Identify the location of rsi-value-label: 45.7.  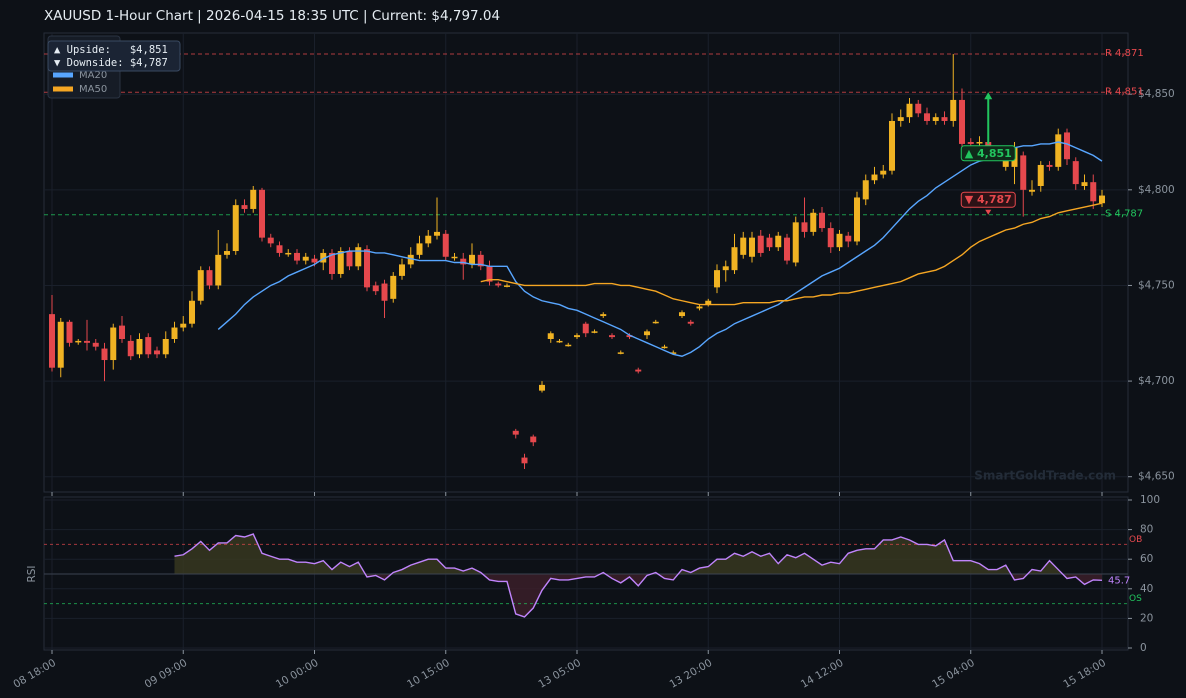
(1119, 580).